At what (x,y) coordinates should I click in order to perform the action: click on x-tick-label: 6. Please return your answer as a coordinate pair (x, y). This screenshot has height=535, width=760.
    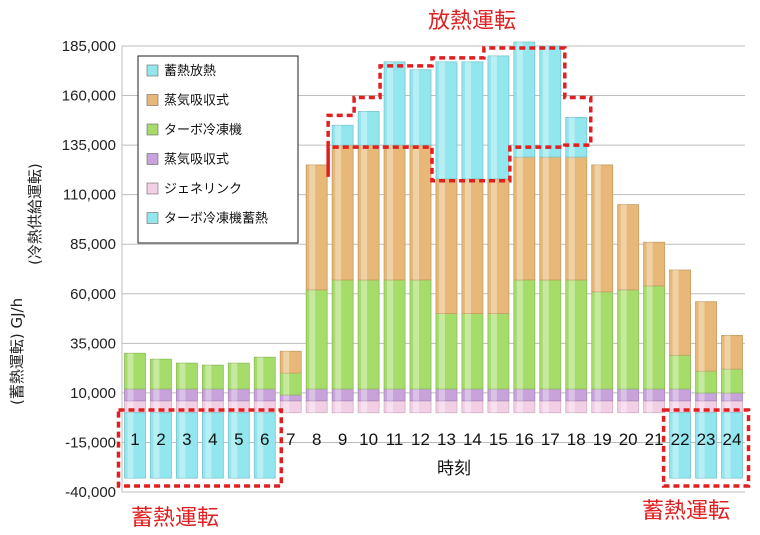
    Looking at the image, I should click on (264, 439).